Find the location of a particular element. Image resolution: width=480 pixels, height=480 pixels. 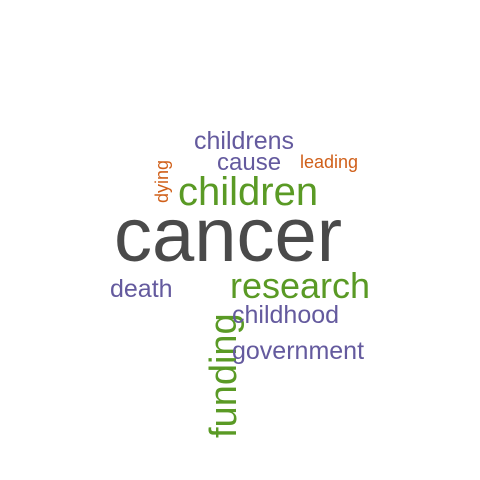

word-cause: cause is located at coordinates (249, 162).